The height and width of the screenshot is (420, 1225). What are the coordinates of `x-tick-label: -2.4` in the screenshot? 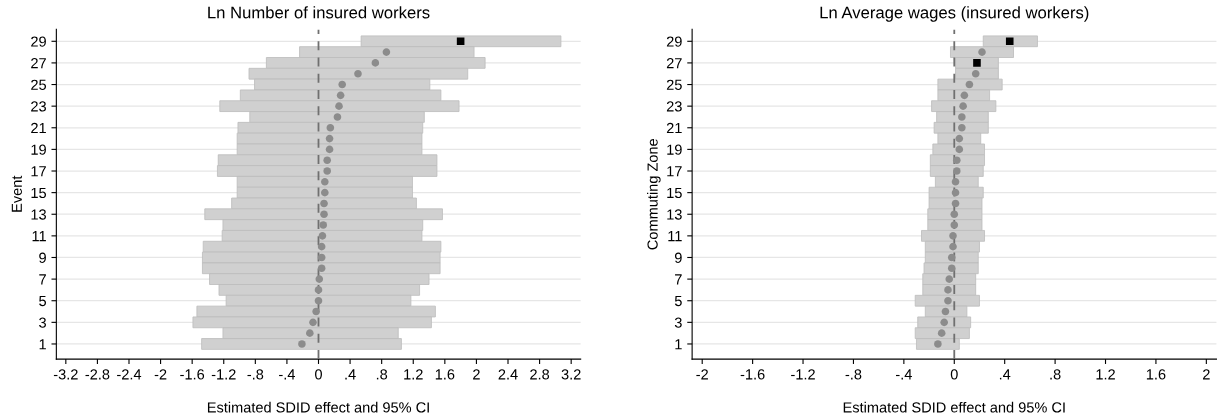 It's located at (129, 374).